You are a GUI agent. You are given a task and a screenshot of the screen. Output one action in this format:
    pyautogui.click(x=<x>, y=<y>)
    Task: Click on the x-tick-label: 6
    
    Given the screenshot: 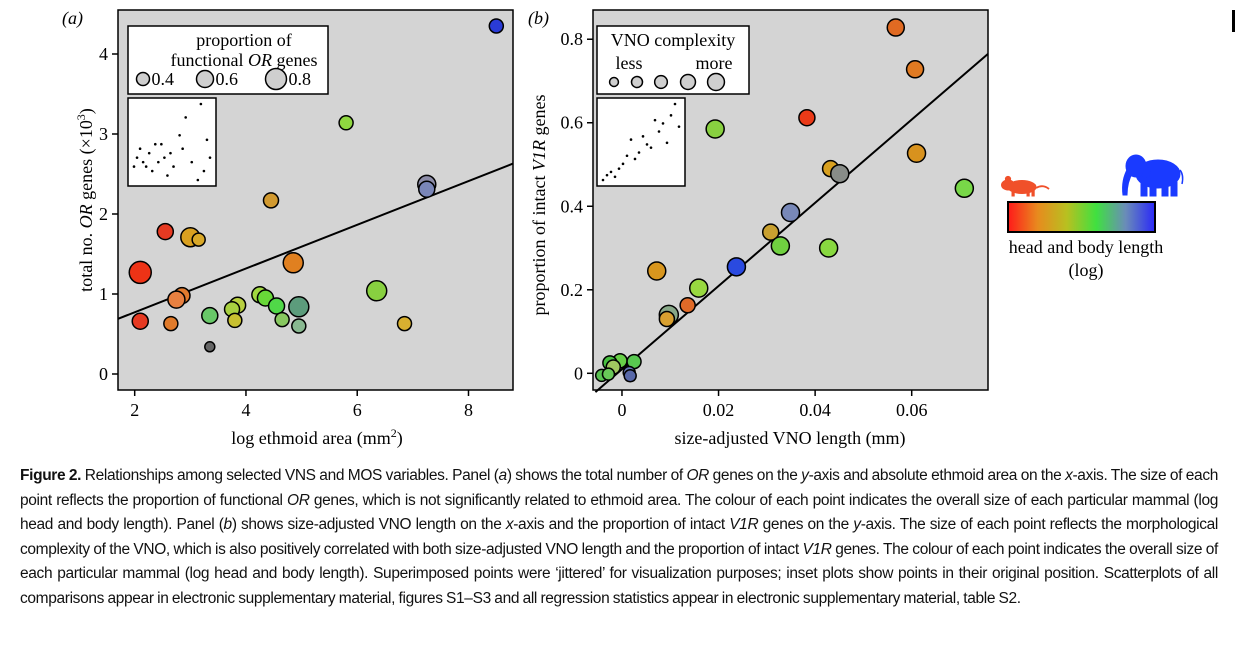 What is the action you would take?
    pyautogui.click(x=357, y=410)
    